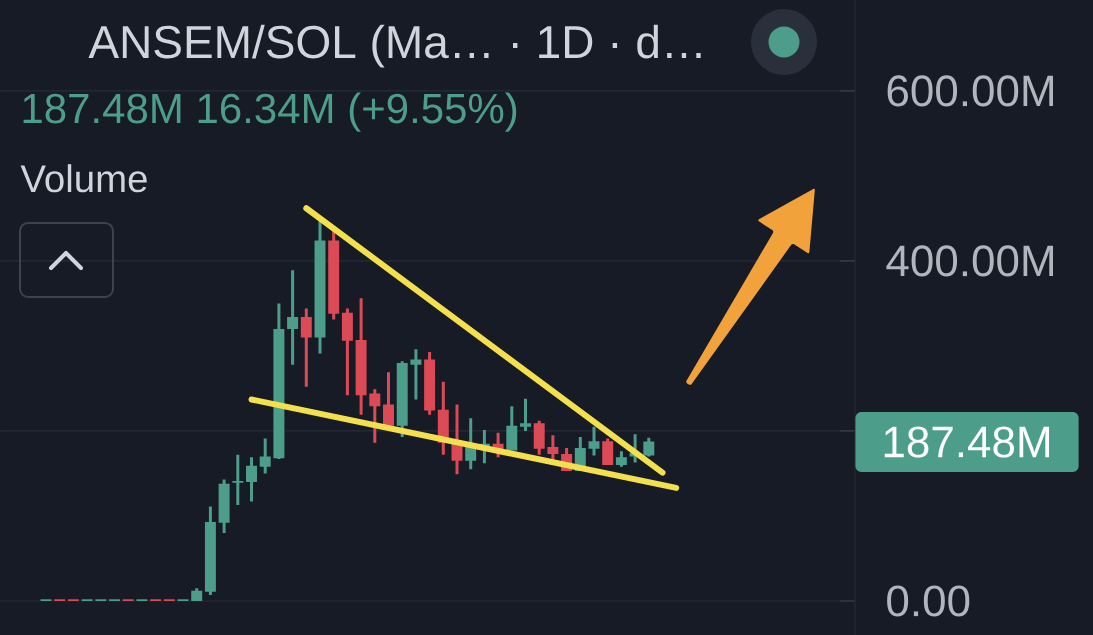 The width and height of the screenshot is (1093, 635). Describe the element at coordinates (83, 178) in the screenshot. I see `annotation: Volume` at that location.